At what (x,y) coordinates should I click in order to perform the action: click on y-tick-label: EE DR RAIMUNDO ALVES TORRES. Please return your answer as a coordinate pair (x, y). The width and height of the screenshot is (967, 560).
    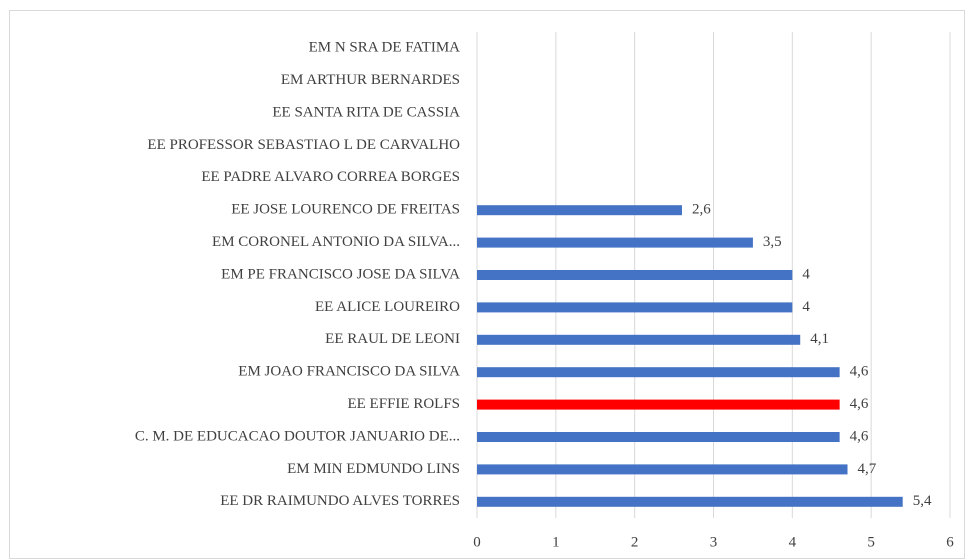
    Looking at the image, I should click on (340, 501).